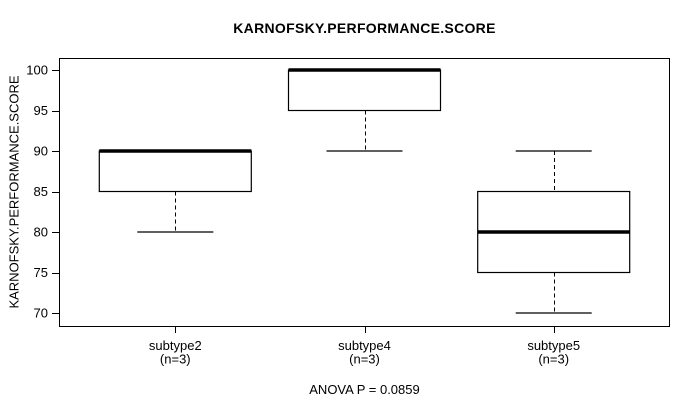 This screenshot has width=700, height=400. Describe the element at coordinates (41, 272) in the screenshot. I see `y-tick-label: 75` at that location.